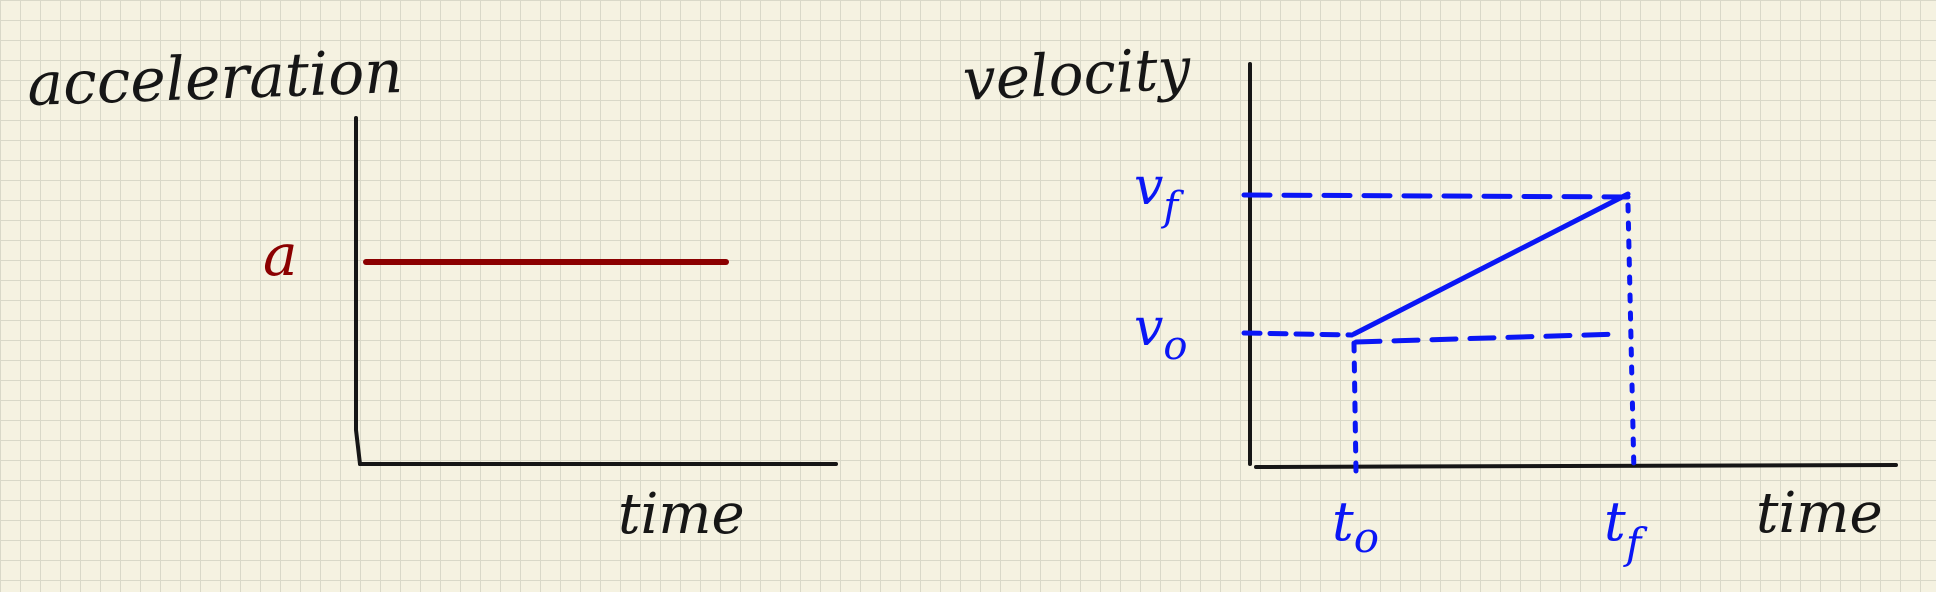 The height and width of the screenshot is (592, 1936). I want to click on v-final-letter: v, so click(1148, 187).